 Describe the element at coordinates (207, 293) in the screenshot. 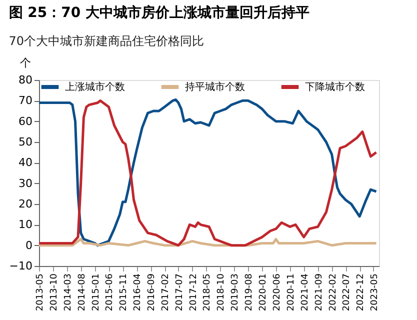

I see `x-tick-label: 2018-05` at that location.